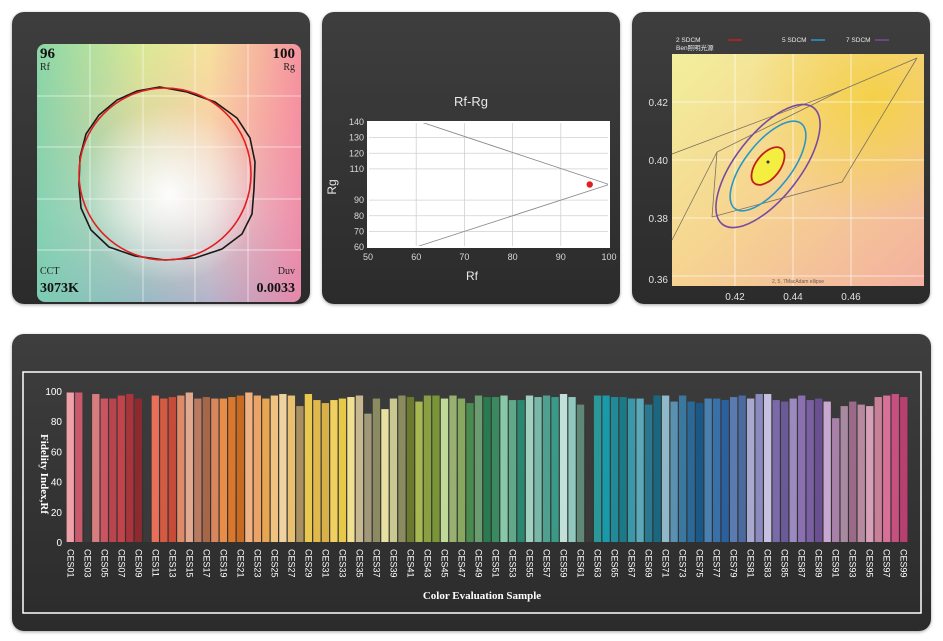 This screenshot has width=943, height=641. Describe the element at coordinates (87, 473) in the screenshot. I see `bar-ces03` at that location.